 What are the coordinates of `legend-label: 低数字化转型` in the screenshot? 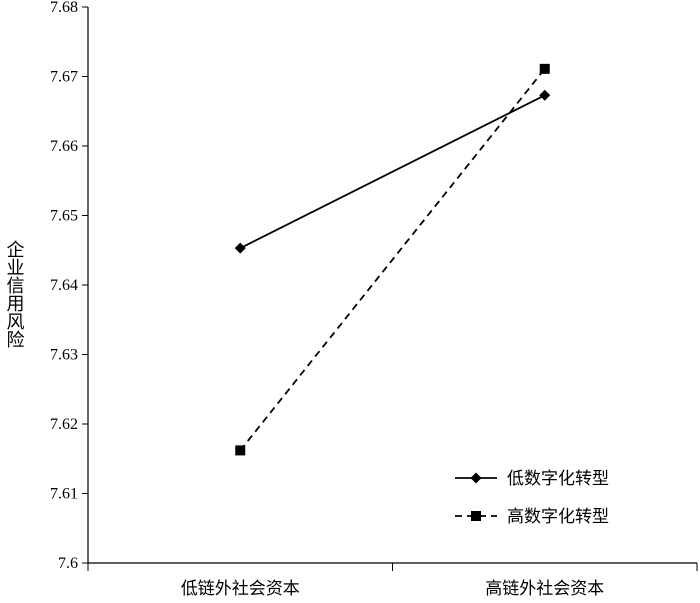 It's located at (558, 479).